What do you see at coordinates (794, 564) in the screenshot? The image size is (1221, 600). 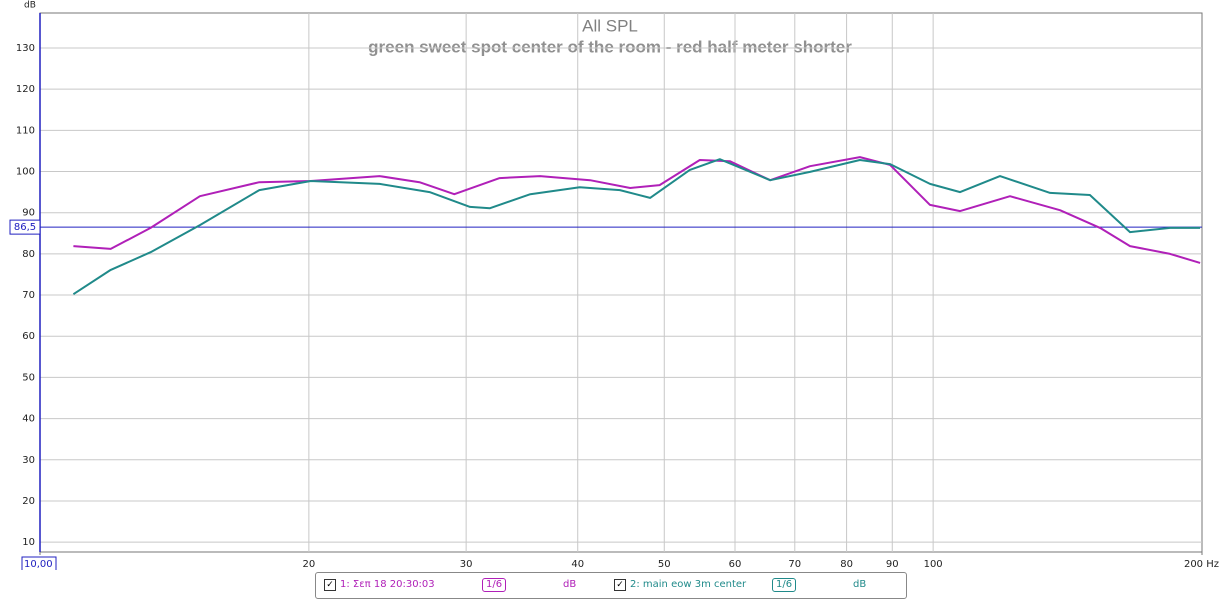 I see `x-tick-label: 70` at bounding box center [794, 564].